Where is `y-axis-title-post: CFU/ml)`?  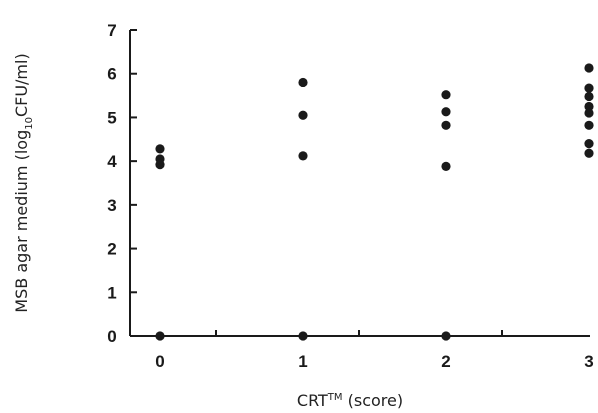 y-axis-title-post: CFU/ml) is located at coordinates (21, 85).